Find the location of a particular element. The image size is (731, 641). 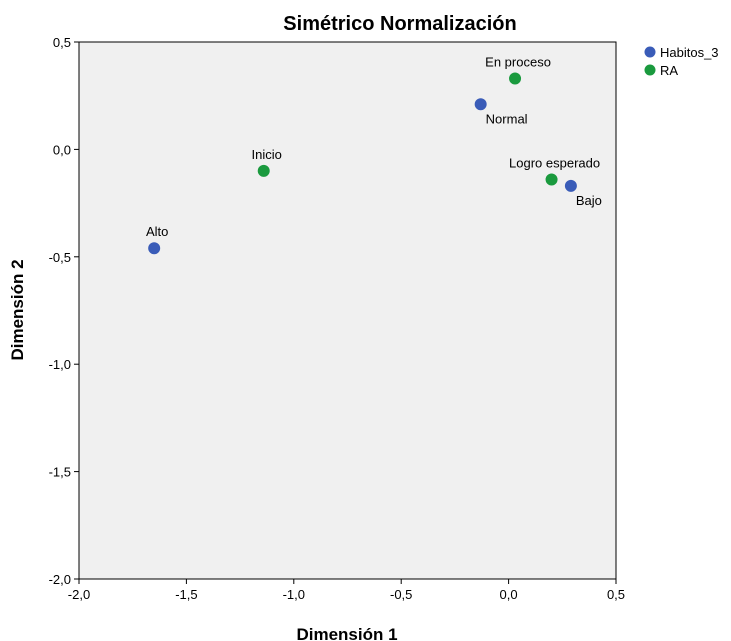

legend-label: RA is located at coordinates (669, 70).